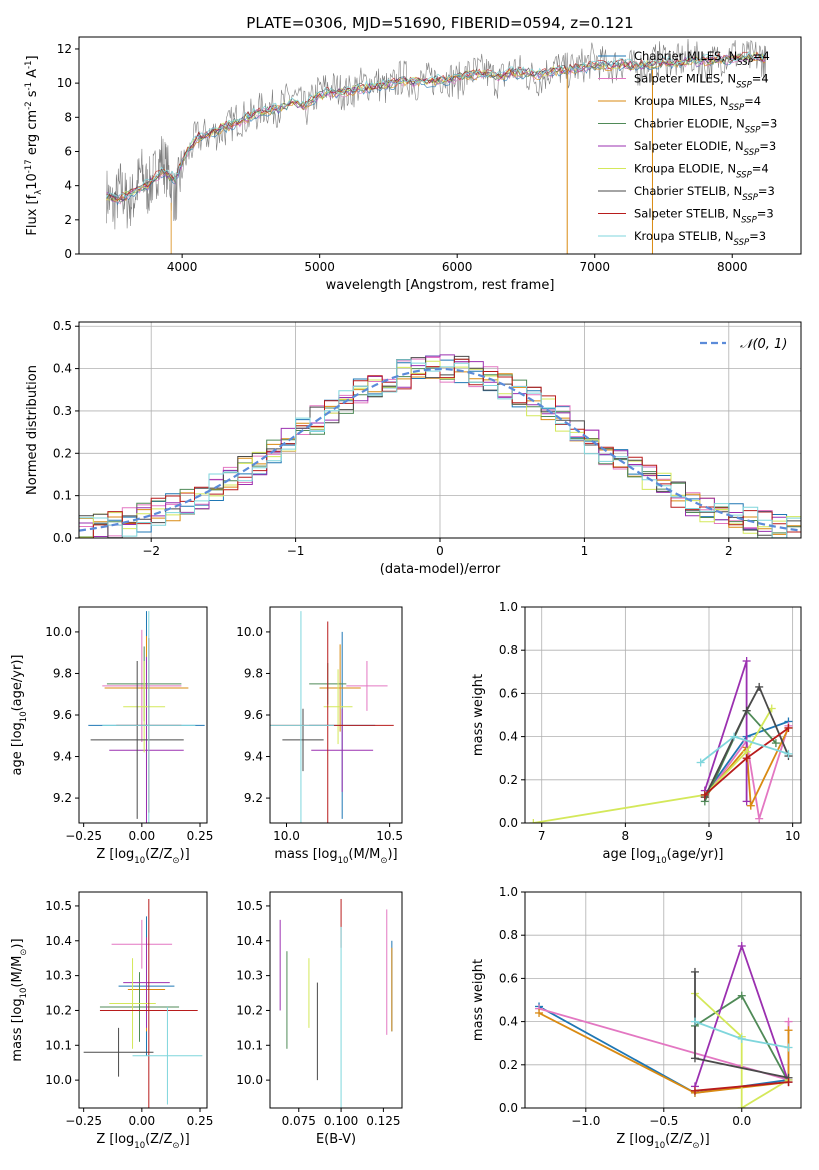 Image resolution: width=819 pixels, height=1170 pixels. Describe the element at coordinates (200, 836) in the screenshot. I see `x-tick-label: 0.25` at that location.